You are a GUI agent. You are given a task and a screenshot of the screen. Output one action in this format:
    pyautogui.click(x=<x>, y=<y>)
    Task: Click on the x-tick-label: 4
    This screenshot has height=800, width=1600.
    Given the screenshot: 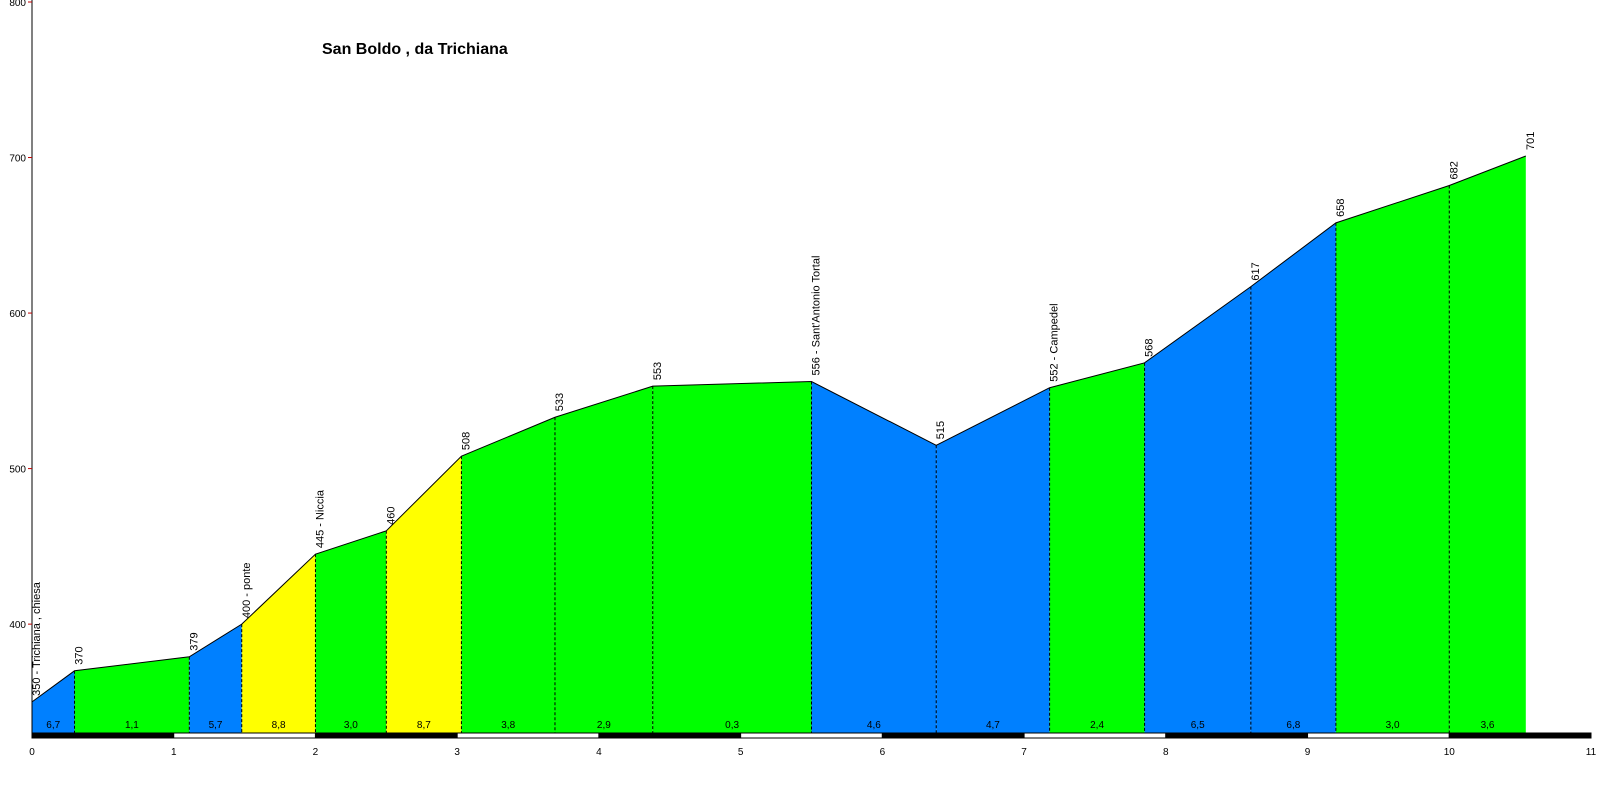 What is the action you would take?
    pyautogui.click(x=599, y=752)
    